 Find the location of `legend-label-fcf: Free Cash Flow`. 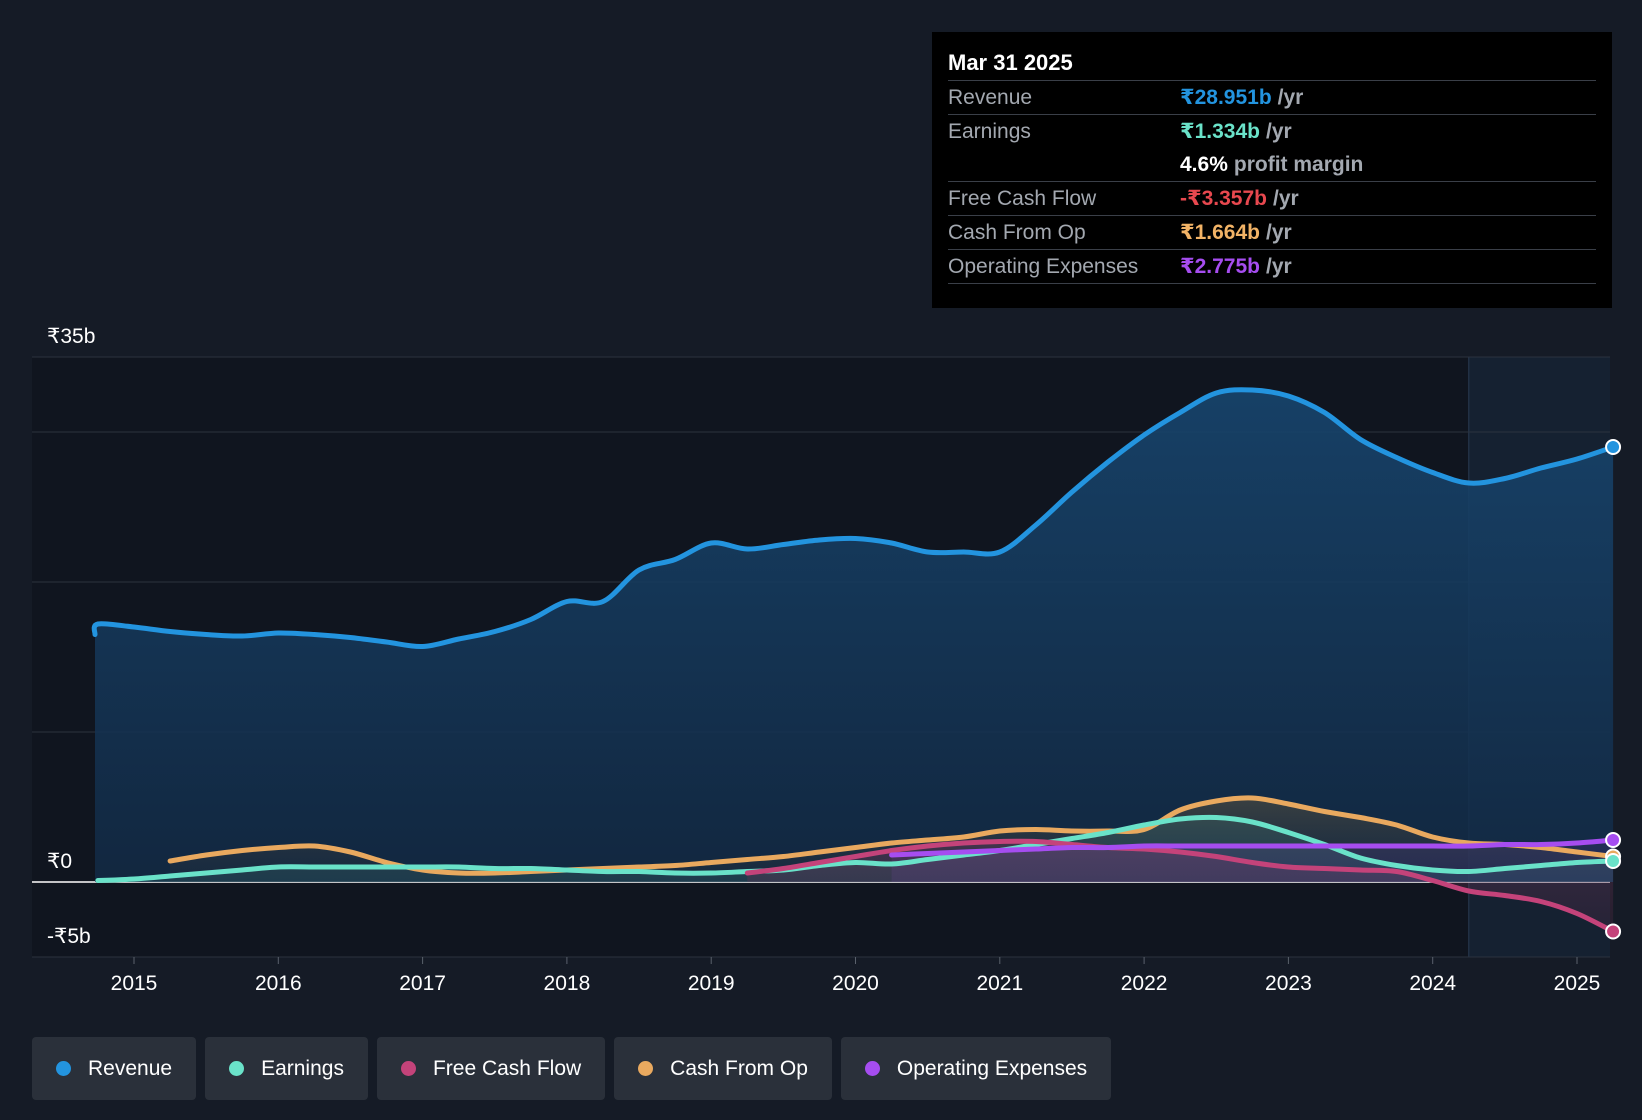

legend-label-fcf: Free Cash Flow is located at coordinates (507, 1068).